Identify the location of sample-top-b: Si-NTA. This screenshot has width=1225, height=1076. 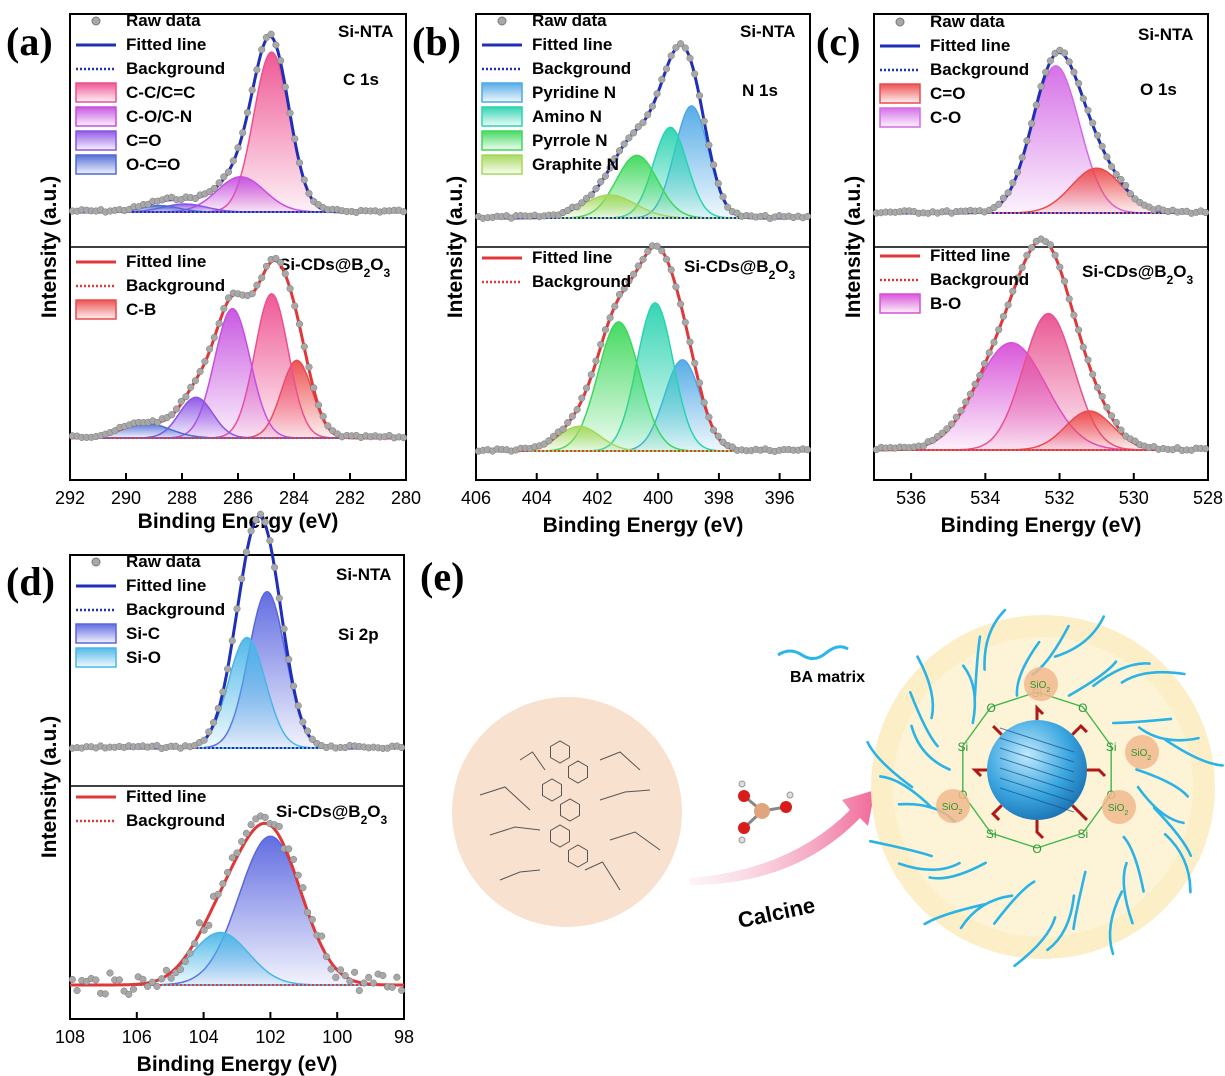
(767, 31).